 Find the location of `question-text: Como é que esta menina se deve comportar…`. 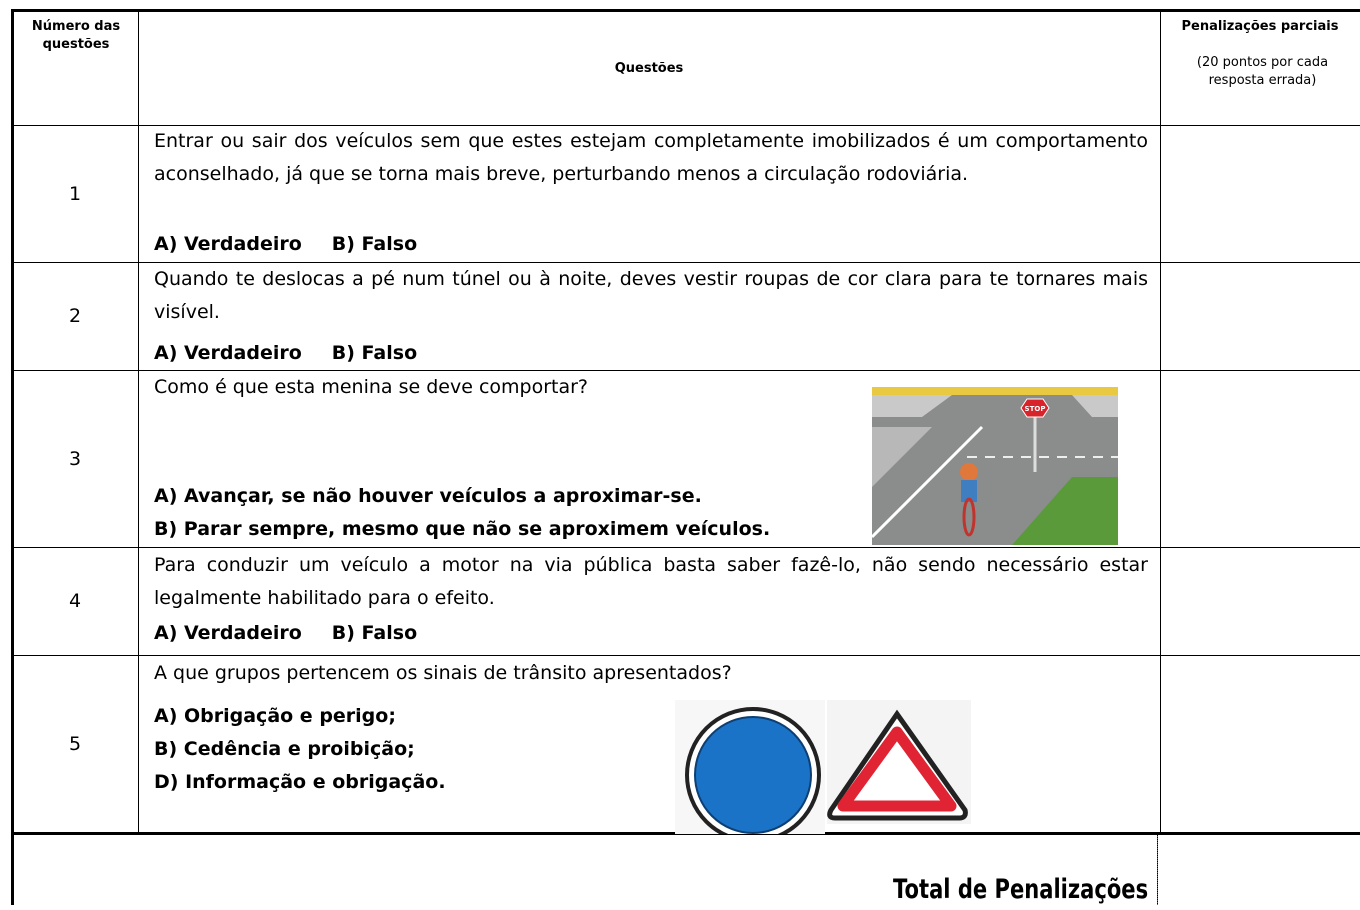

question-text: Como é que esta menina se deve comportar… is located at coordinates (371, 387).